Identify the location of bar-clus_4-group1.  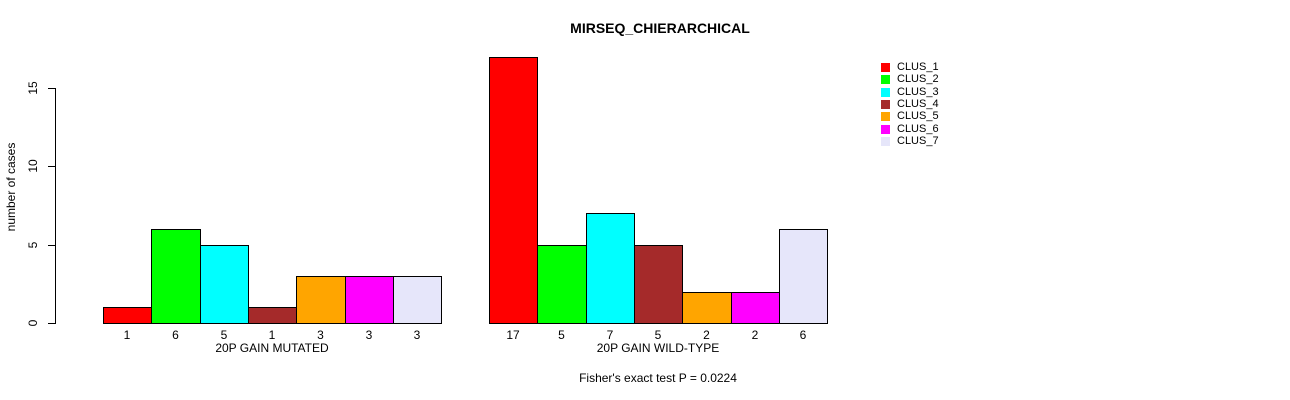
(272, 315).